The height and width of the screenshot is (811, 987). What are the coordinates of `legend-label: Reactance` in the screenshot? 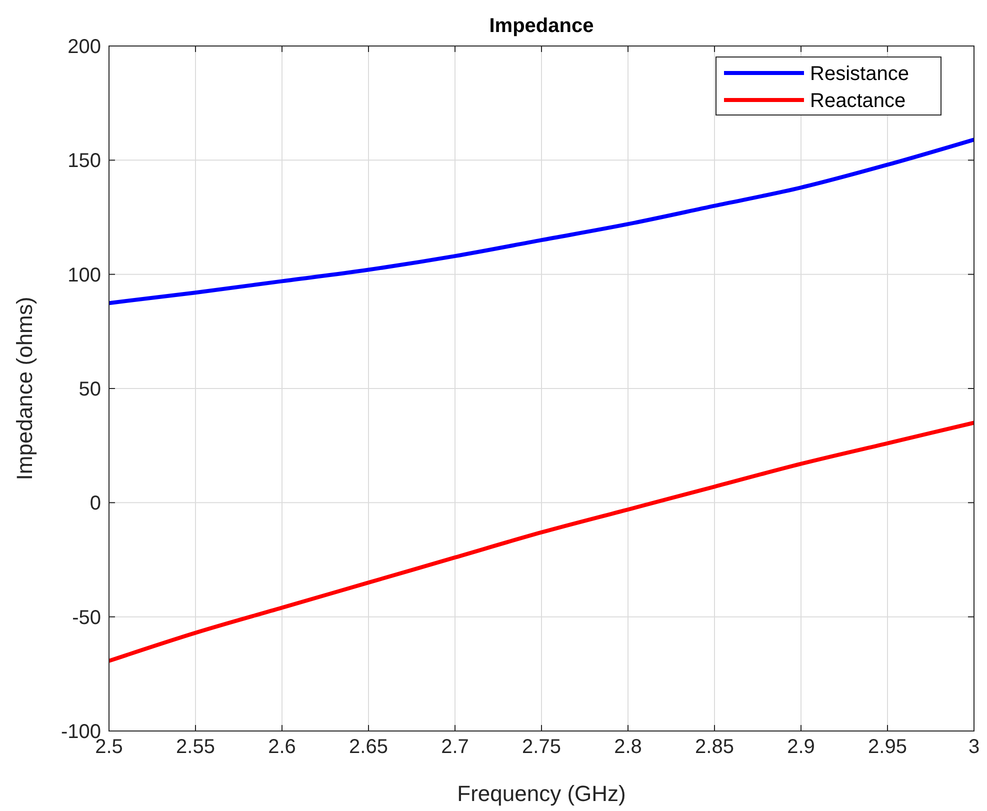 It's located at (858, 101).